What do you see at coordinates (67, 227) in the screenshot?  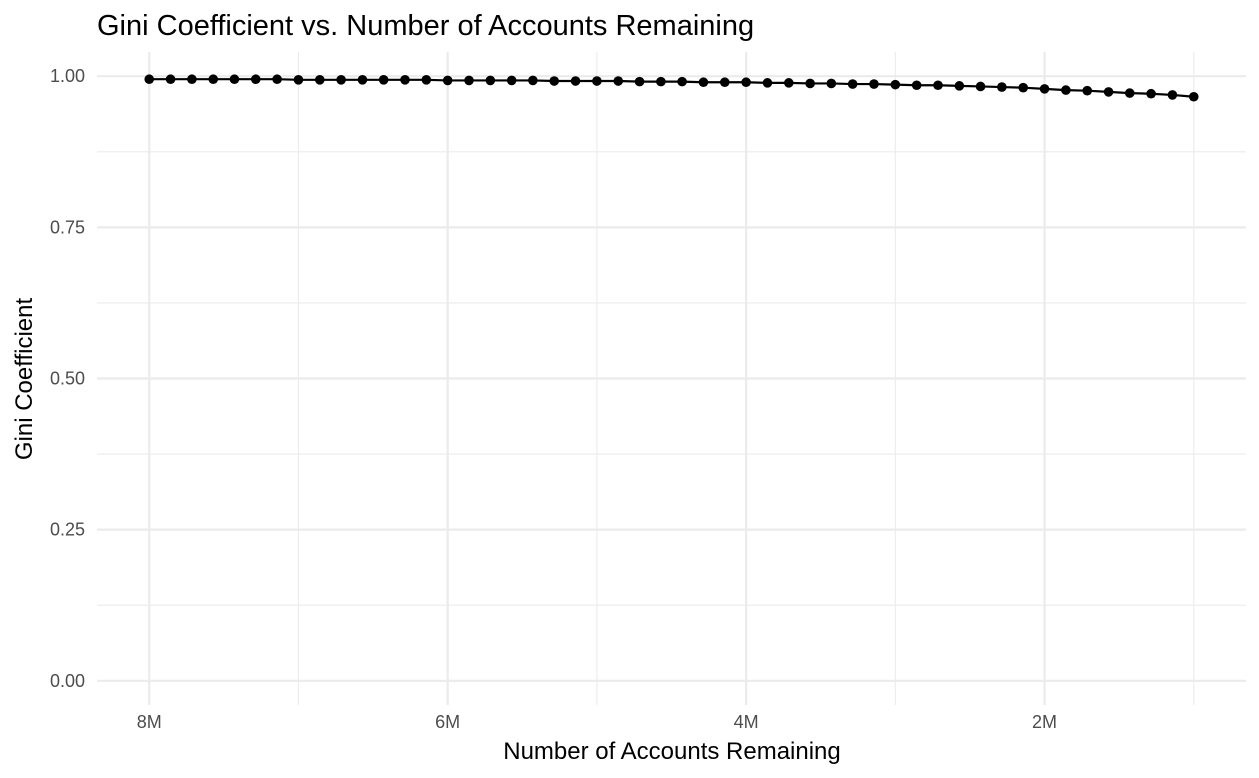 I see `y-tick-label: 0.75` at bounding box center [67, 227].